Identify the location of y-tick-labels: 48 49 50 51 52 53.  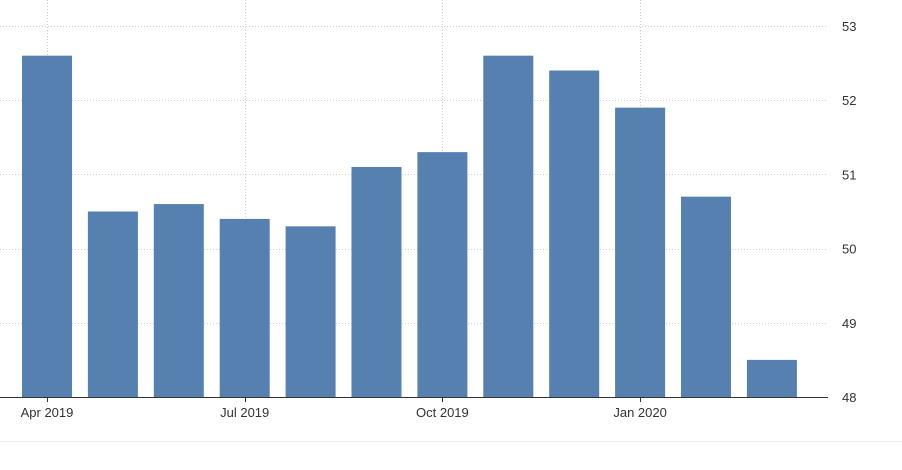
(849, 212).